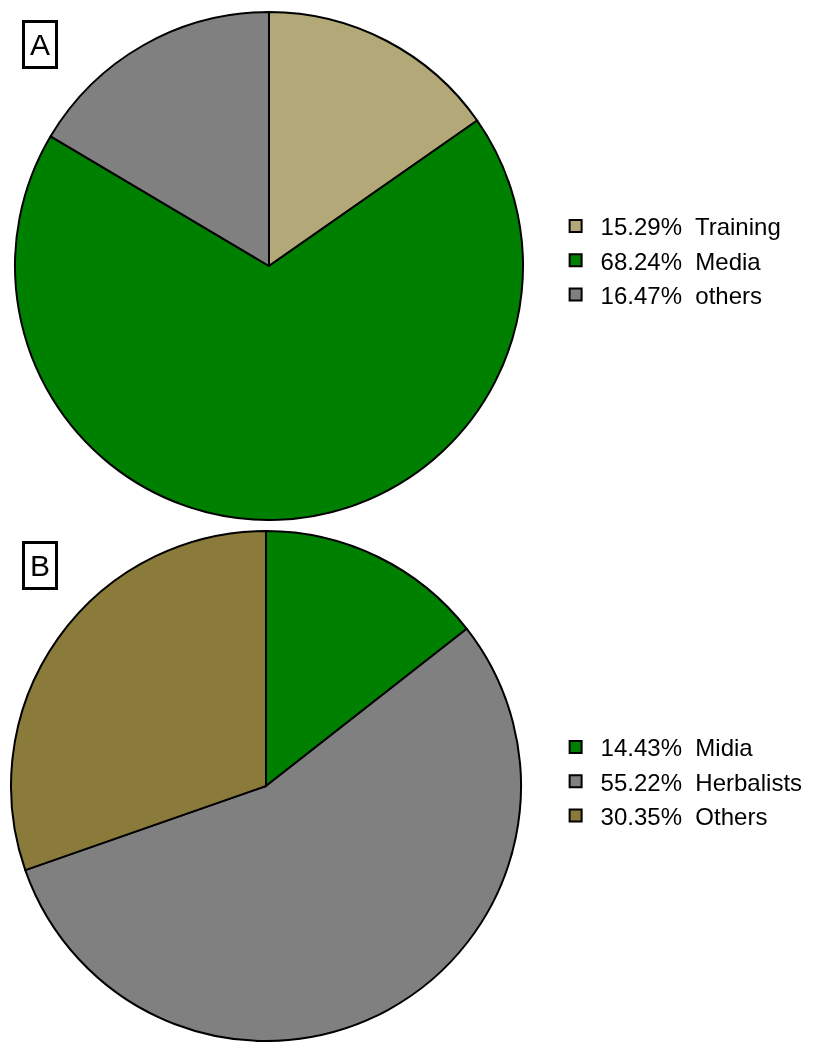 The height and width of the screenshot is (1042, 828). What do you see at coordinates (40, 565) in the screenshot?
I see `text: B` at bounding box center [40, 565].